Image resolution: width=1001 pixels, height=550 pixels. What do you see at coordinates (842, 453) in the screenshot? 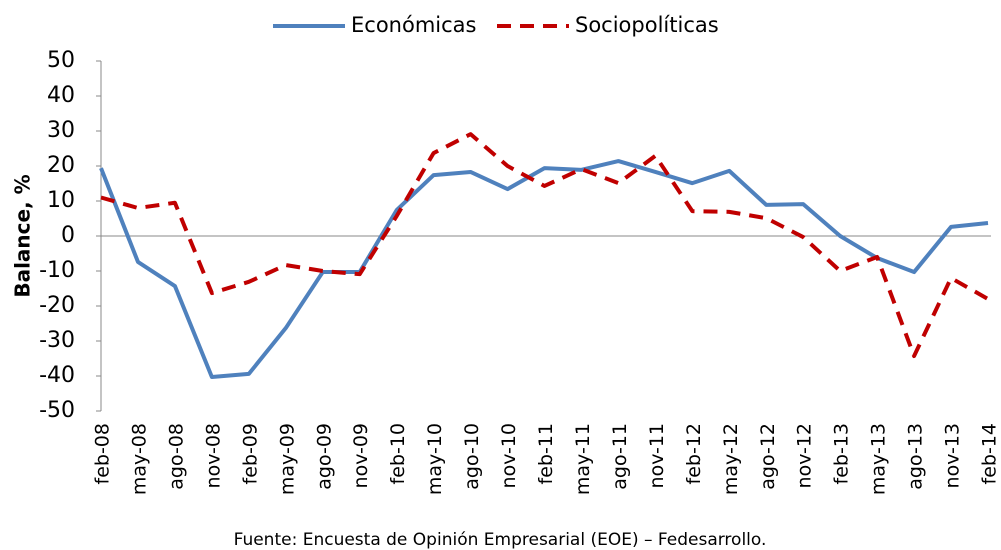
I see `x-tick-label: feb-13` at bounding box center [842, 453].